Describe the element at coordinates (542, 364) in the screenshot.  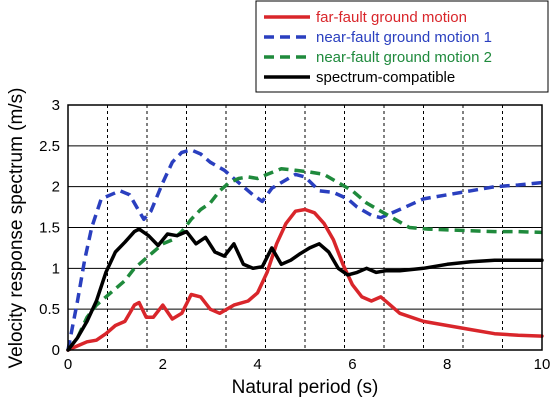
I see `x-tick-label: 10` at that location.